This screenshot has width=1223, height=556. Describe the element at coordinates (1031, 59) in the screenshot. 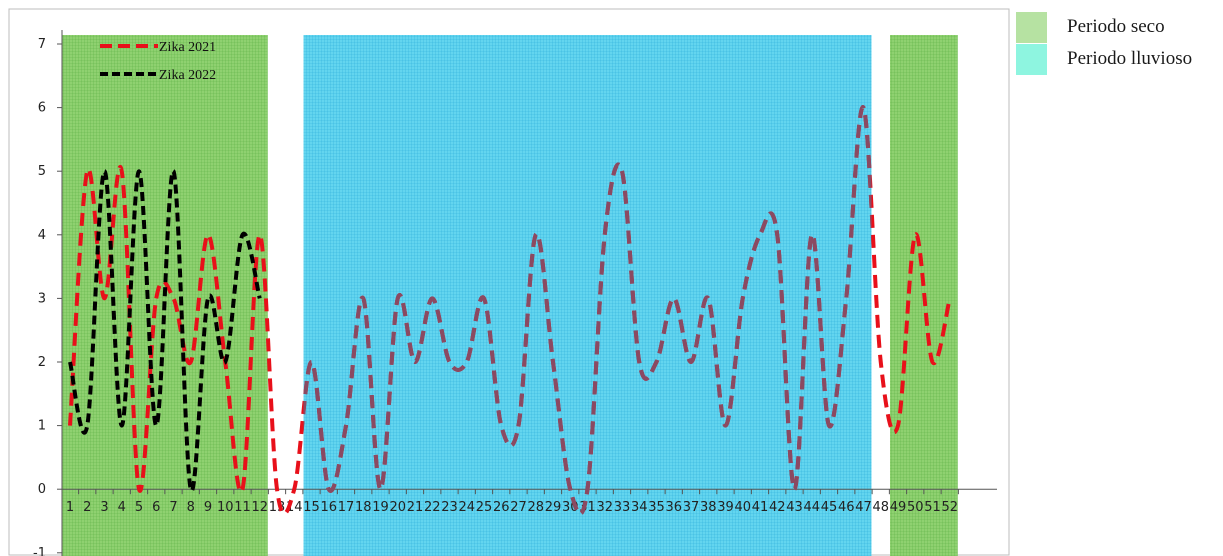

I see `period-lluvioso-swatch` at that location.